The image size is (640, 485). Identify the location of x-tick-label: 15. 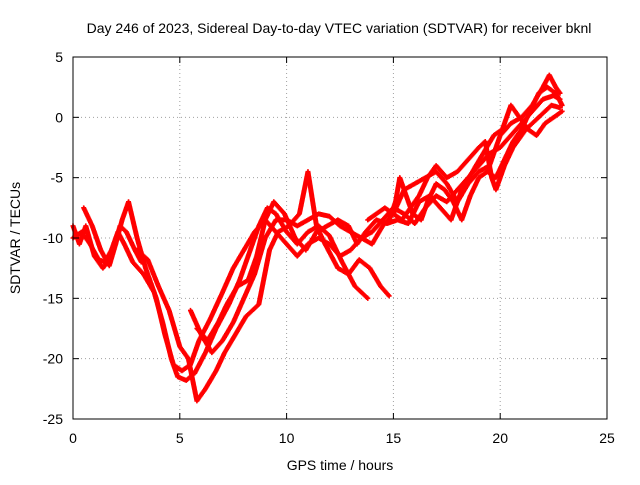
(394, 438).